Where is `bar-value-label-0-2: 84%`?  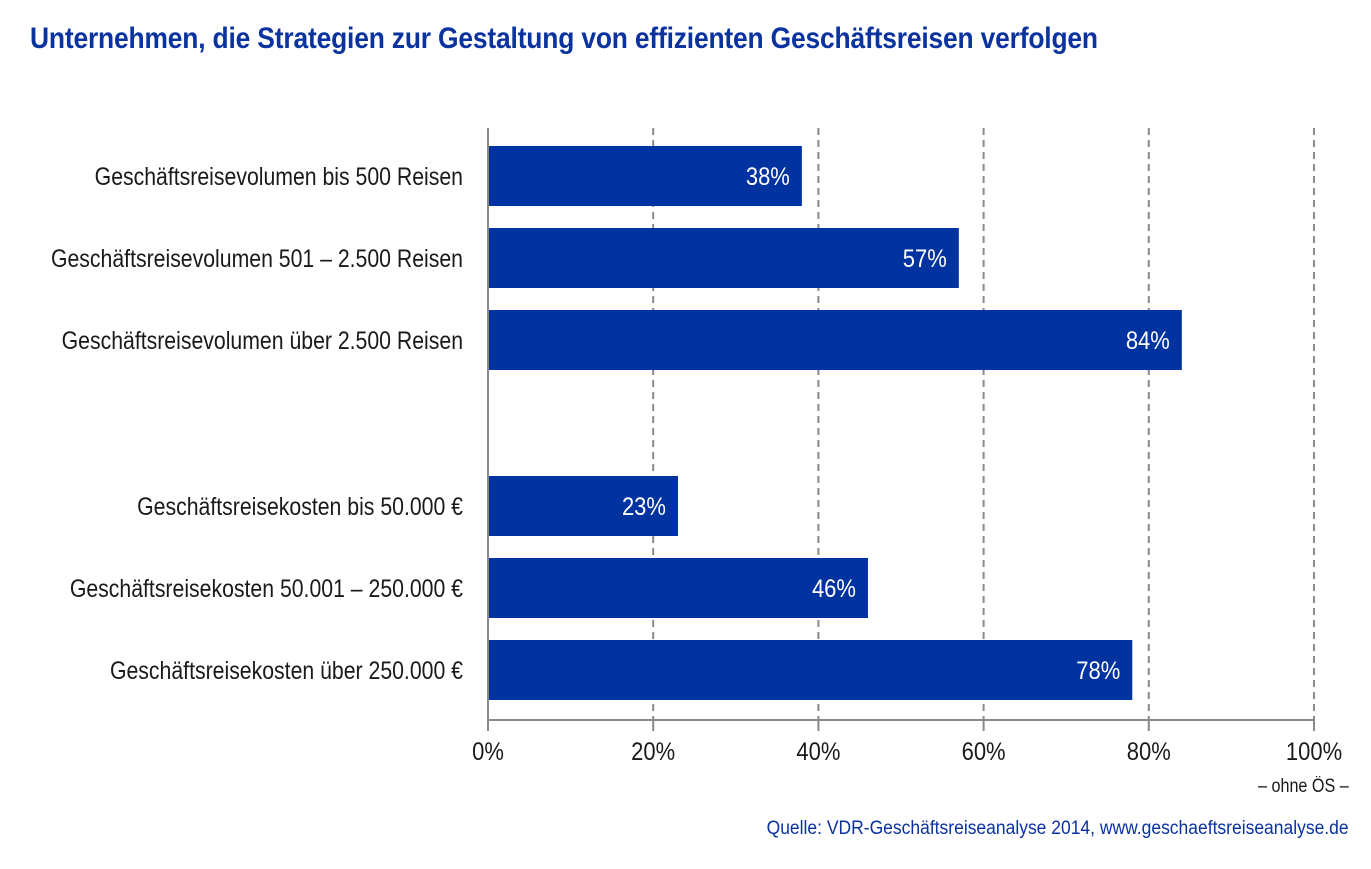 bar-value-label-0-2: 84% is located at coordinates (1148, 341).